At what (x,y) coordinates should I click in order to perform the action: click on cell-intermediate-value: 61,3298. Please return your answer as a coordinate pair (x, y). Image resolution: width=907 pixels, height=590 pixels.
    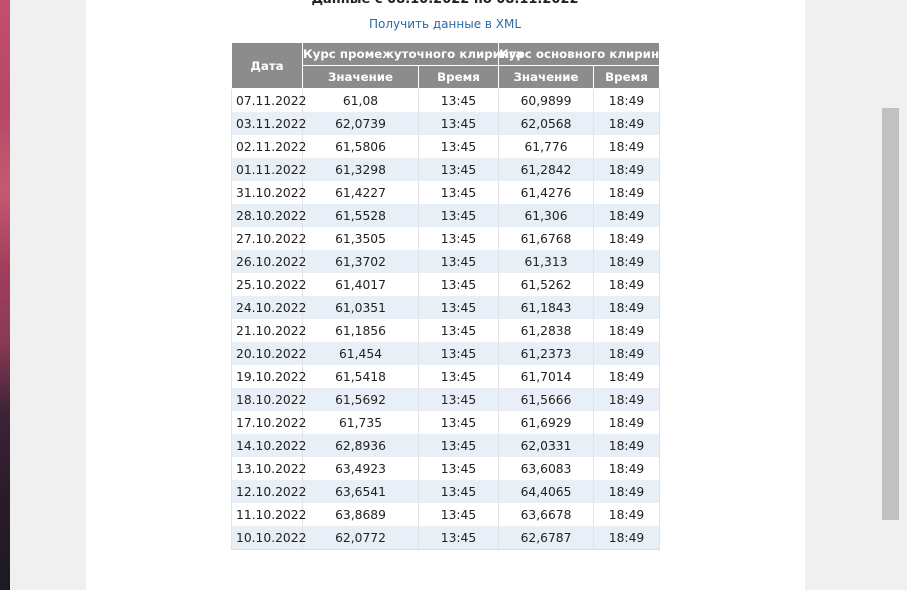
    Looking at the image, I should click on (361, 169).